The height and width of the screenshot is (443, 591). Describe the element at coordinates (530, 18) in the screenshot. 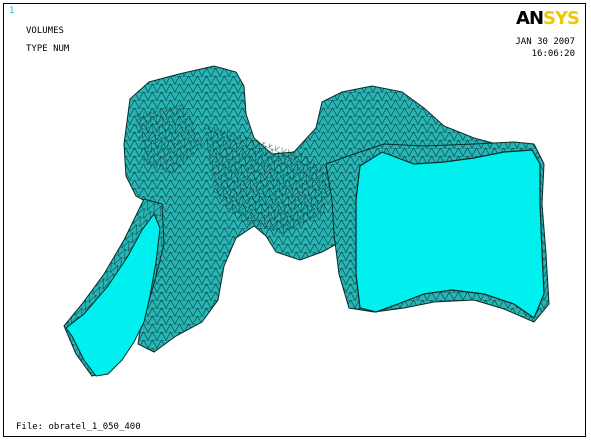

I see `logo-an: AN` at that location.